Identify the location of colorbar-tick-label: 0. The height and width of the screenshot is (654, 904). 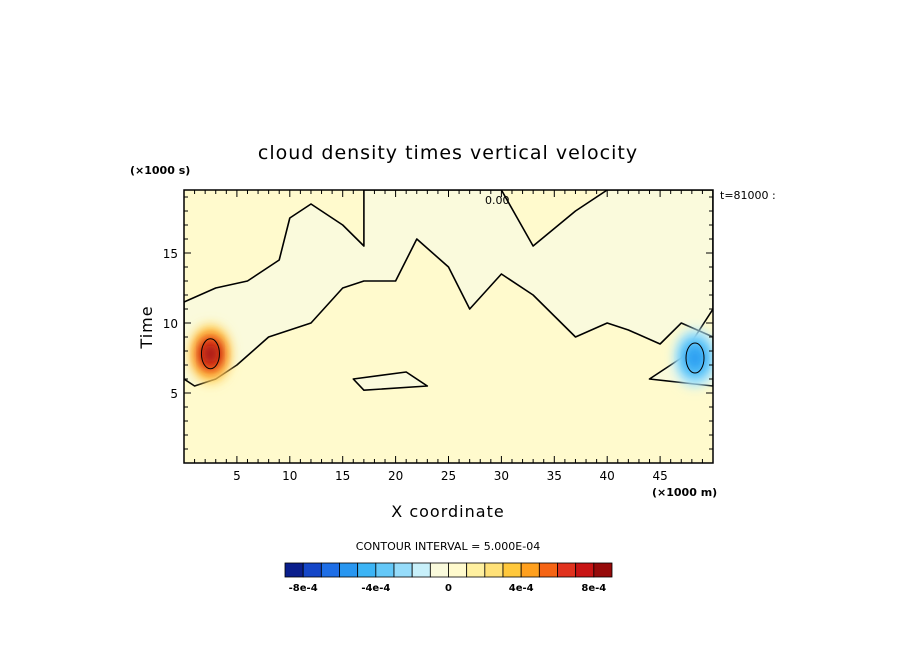
(448, 588).